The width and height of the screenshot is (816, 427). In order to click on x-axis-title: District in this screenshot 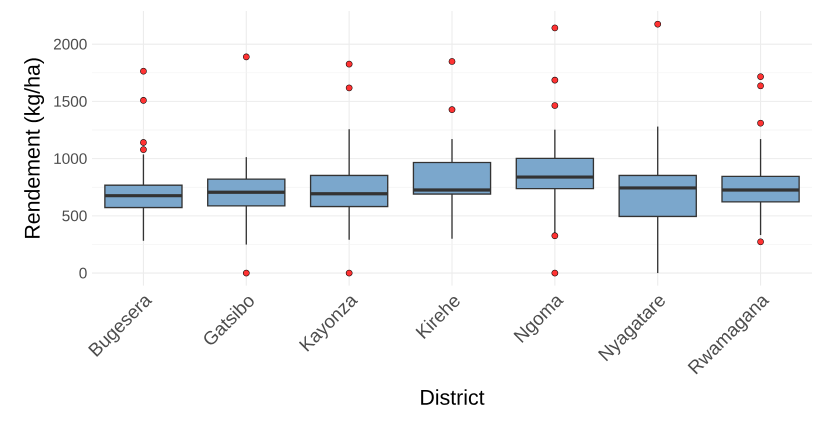, I will do `click(452, 397)`.